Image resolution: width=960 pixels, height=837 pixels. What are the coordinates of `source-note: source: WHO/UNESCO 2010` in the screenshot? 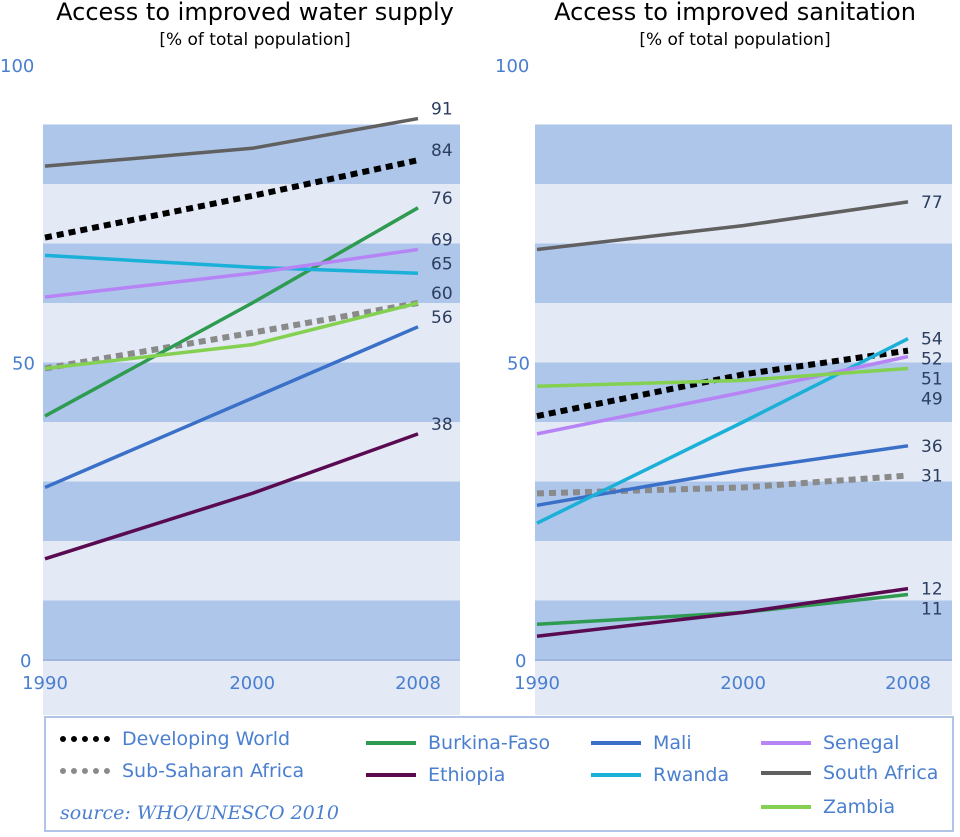 It's located at (199, 813).